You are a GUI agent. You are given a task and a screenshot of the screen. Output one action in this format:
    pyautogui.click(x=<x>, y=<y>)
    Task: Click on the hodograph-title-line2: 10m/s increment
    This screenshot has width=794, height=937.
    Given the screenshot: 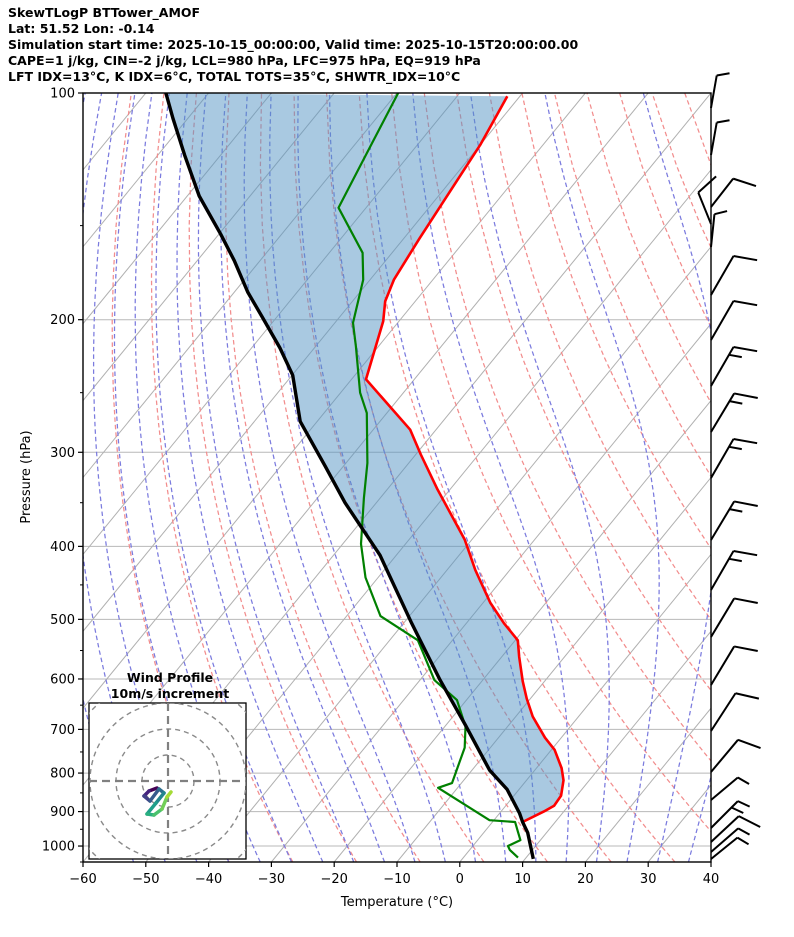 What is the action you would take?
    pyautogui.click(x=170, y=693)
    